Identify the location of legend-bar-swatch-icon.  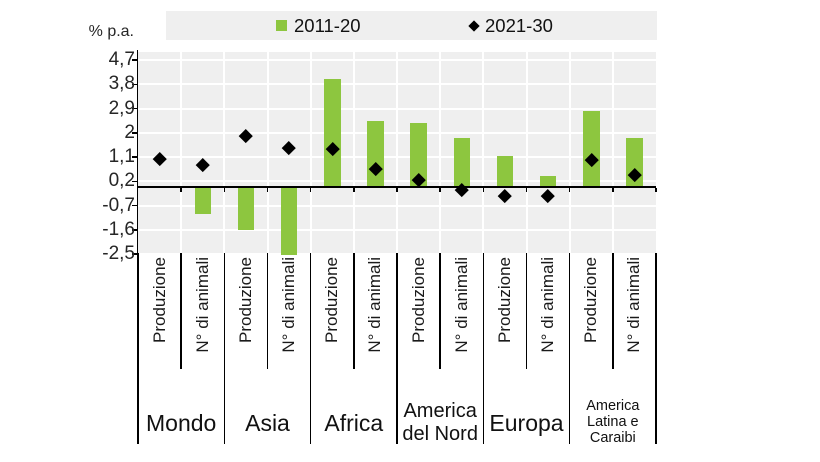
(281, 25).